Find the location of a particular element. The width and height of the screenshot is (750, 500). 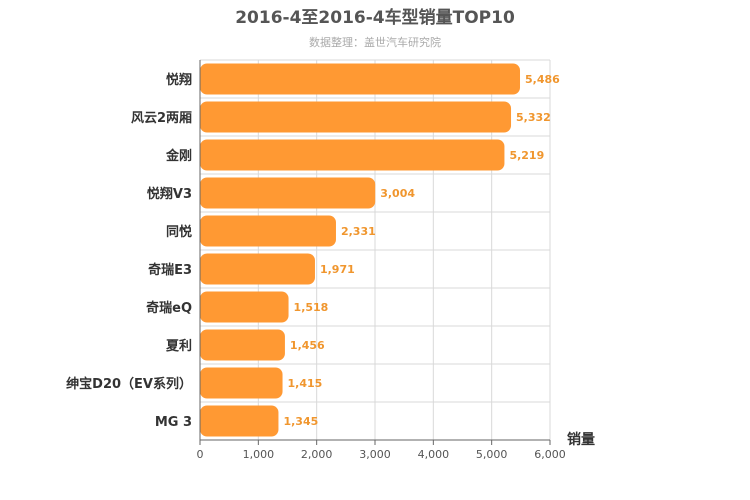

value-label: 1,456 is located at coordinates (307, 345).